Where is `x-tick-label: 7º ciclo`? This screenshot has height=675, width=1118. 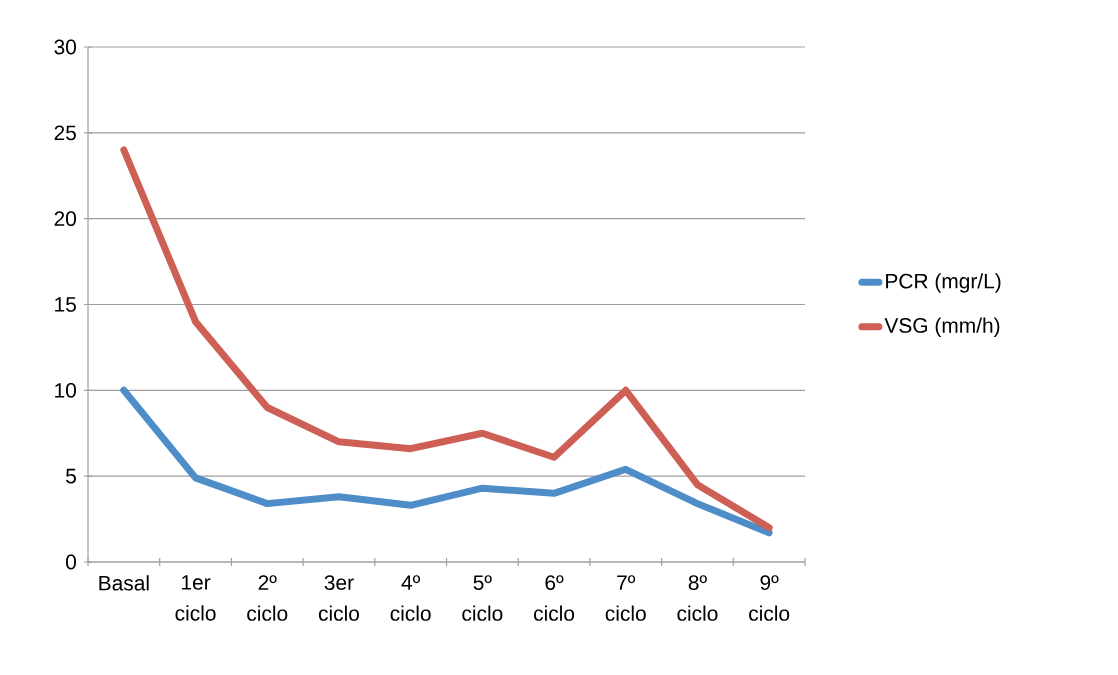
x-tick-label: 7º ciclo is located at coordinates (625, 598).